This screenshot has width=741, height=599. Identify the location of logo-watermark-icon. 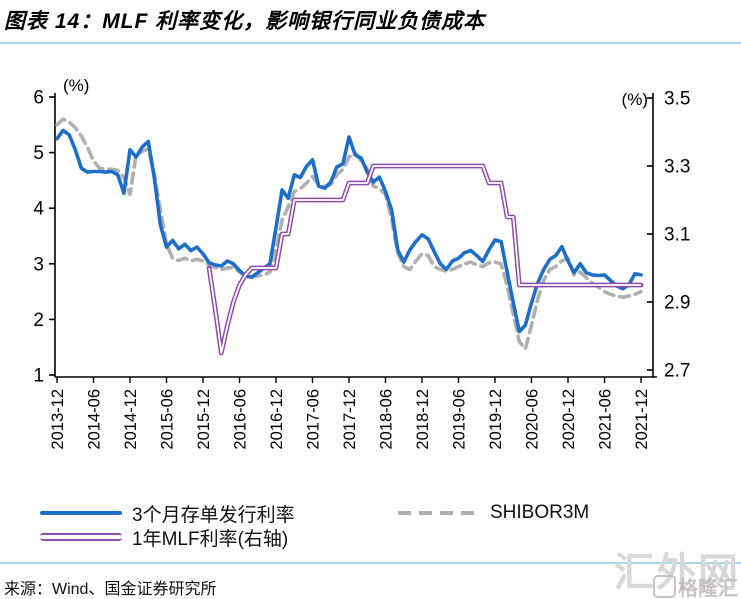
(664, 586).